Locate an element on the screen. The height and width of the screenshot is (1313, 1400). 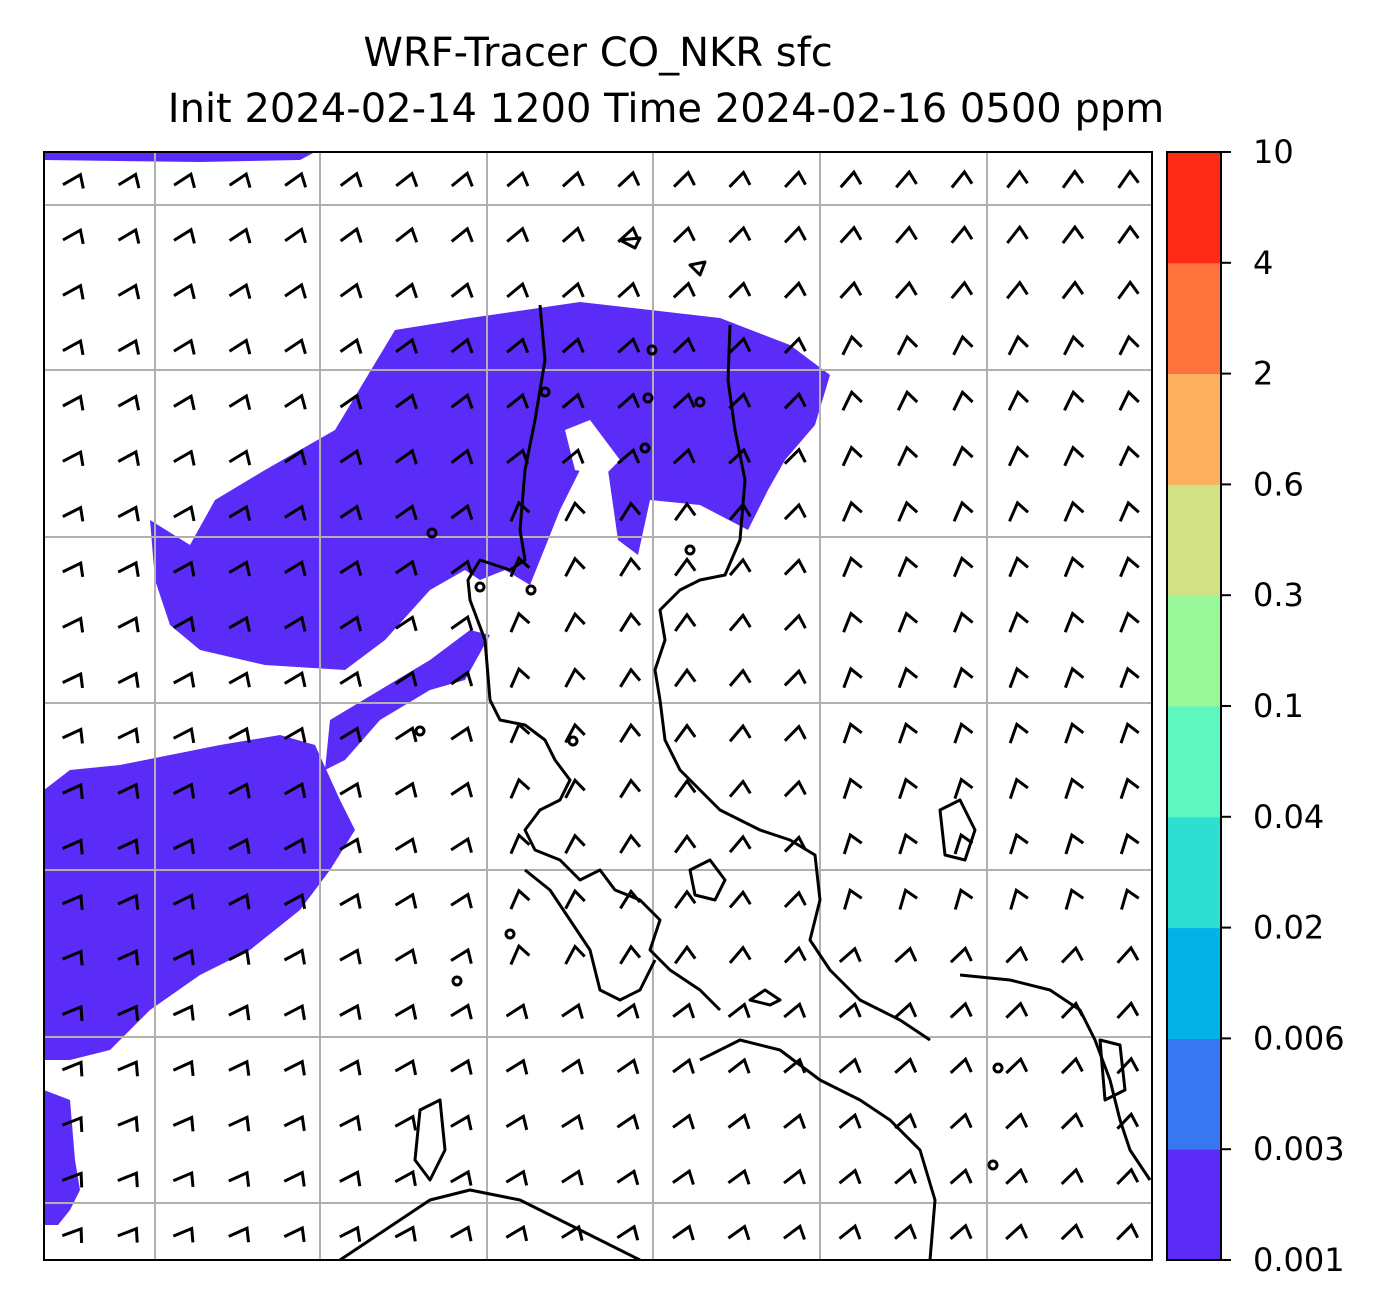
colorbar-tick-label: 0.006 is located at coordinates (1299, 1038).